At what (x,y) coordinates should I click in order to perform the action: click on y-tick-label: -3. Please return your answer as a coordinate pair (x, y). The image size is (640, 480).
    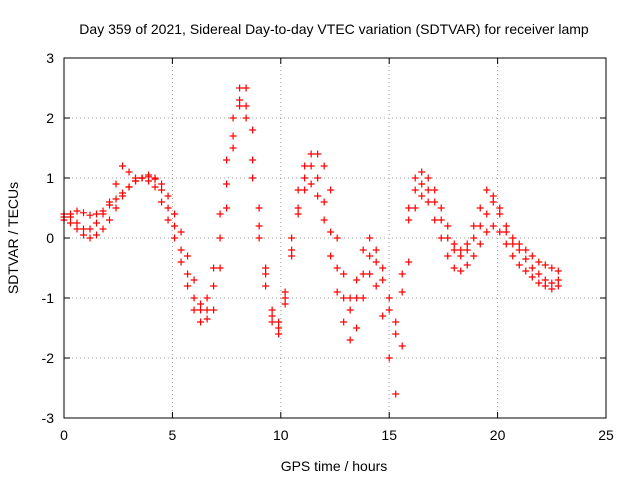
    Looking at the image, I should click on (48, 418).